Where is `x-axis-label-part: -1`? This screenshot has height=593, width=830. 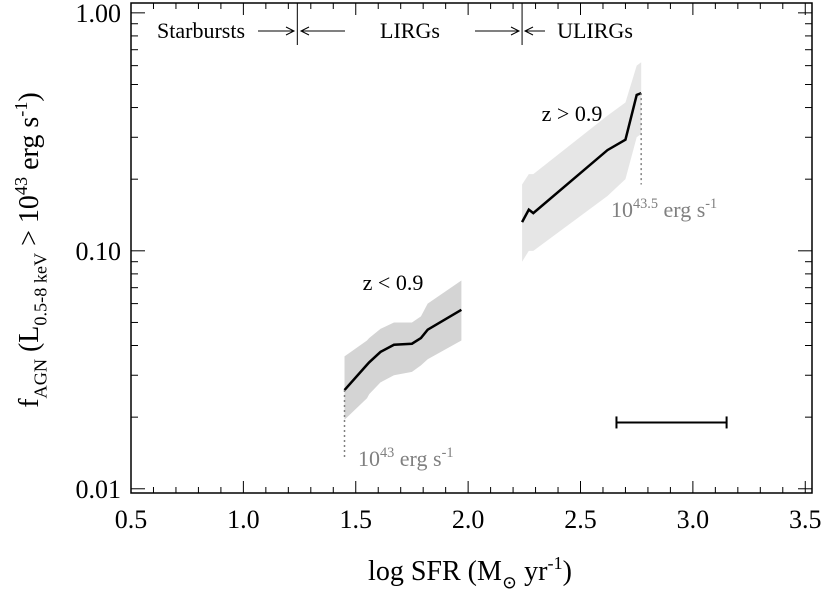 x-axis-label-part: -1 is located at coordinates (554, 563).